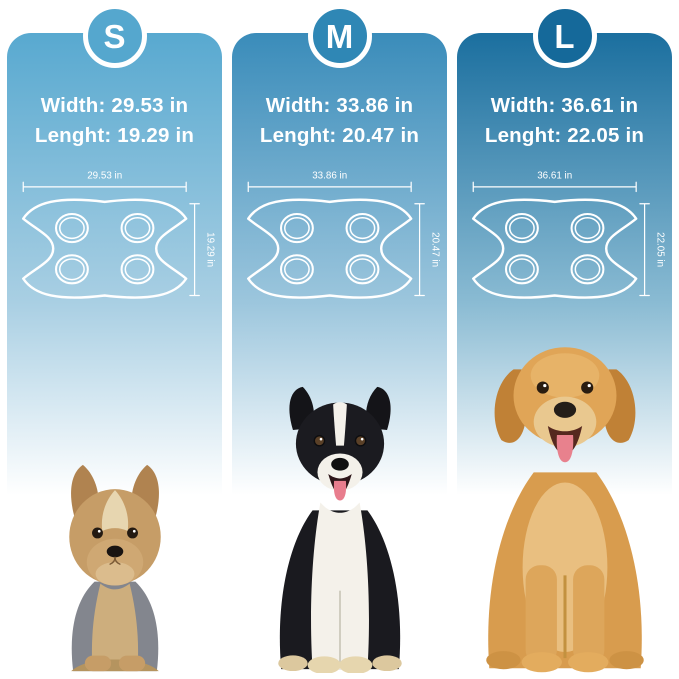 The image size is (679, 679). What do you see at coordinates (209, 250) in the screenshot?
I see `diagram-length-dim-label: 19.29 in` at bounding box center [209, 250].